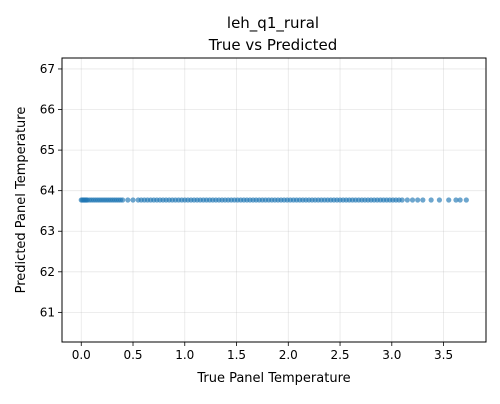 The image size is (500, 404). What do you see at coordinates (47, 312) in the screenshot?
I see `y-tick-label: 61` at bounding box center [47, 312].